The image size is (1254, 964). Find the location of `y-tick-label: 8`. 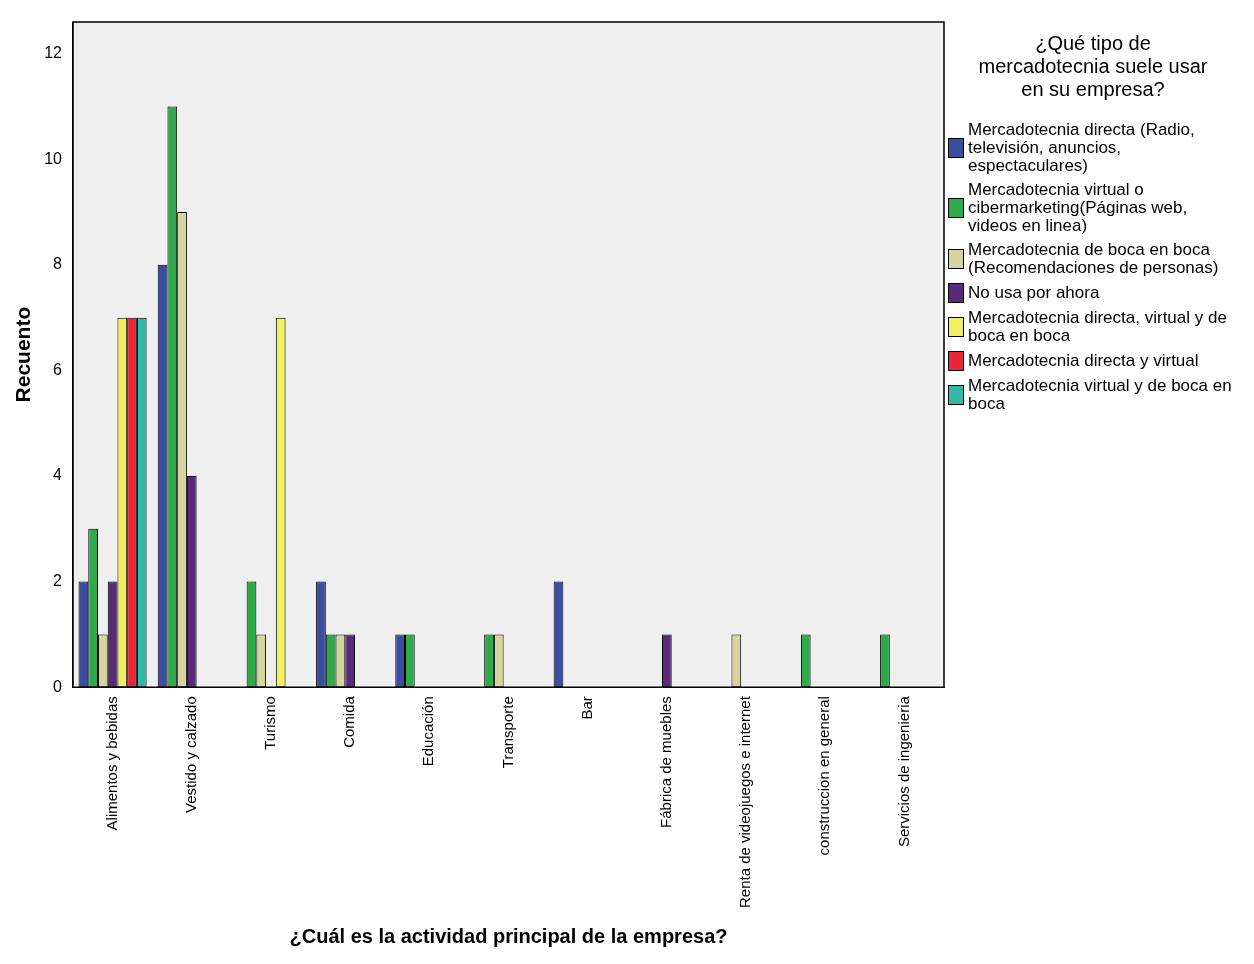

y-tick-label: 8 is located at coordinates (58, 264).